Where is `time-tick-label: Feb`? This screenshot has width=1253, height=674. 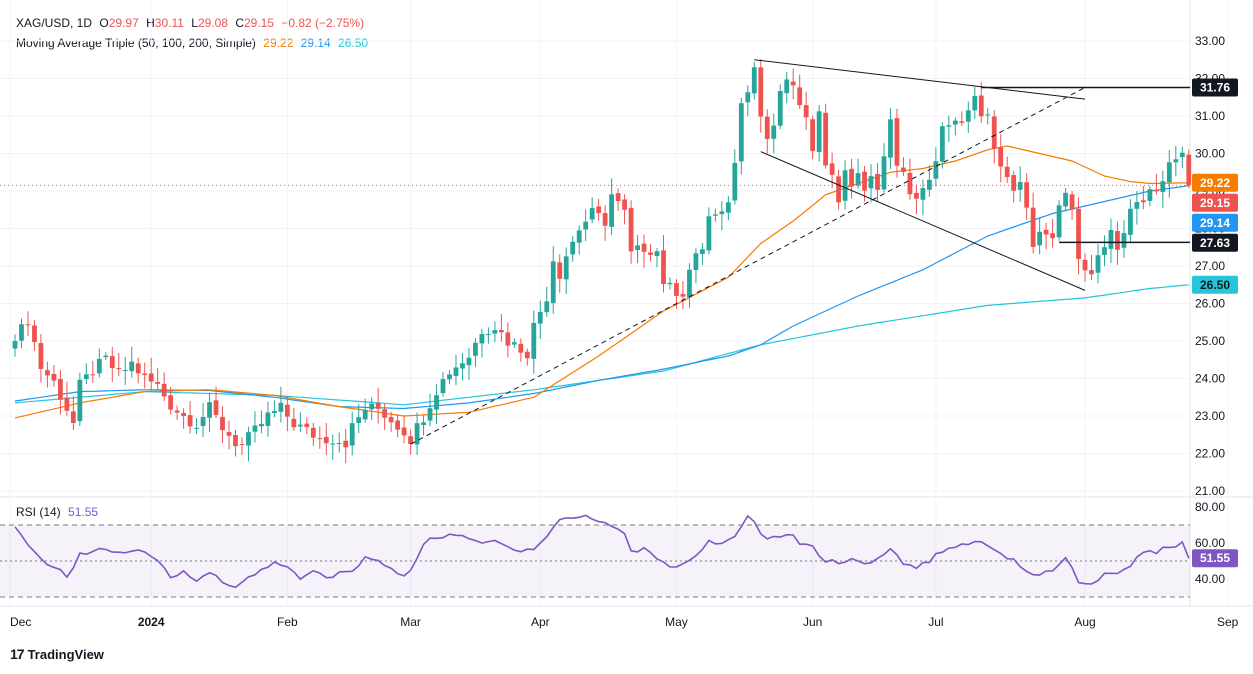 time-tick-label: Feb is located at coordinates (287, 622).